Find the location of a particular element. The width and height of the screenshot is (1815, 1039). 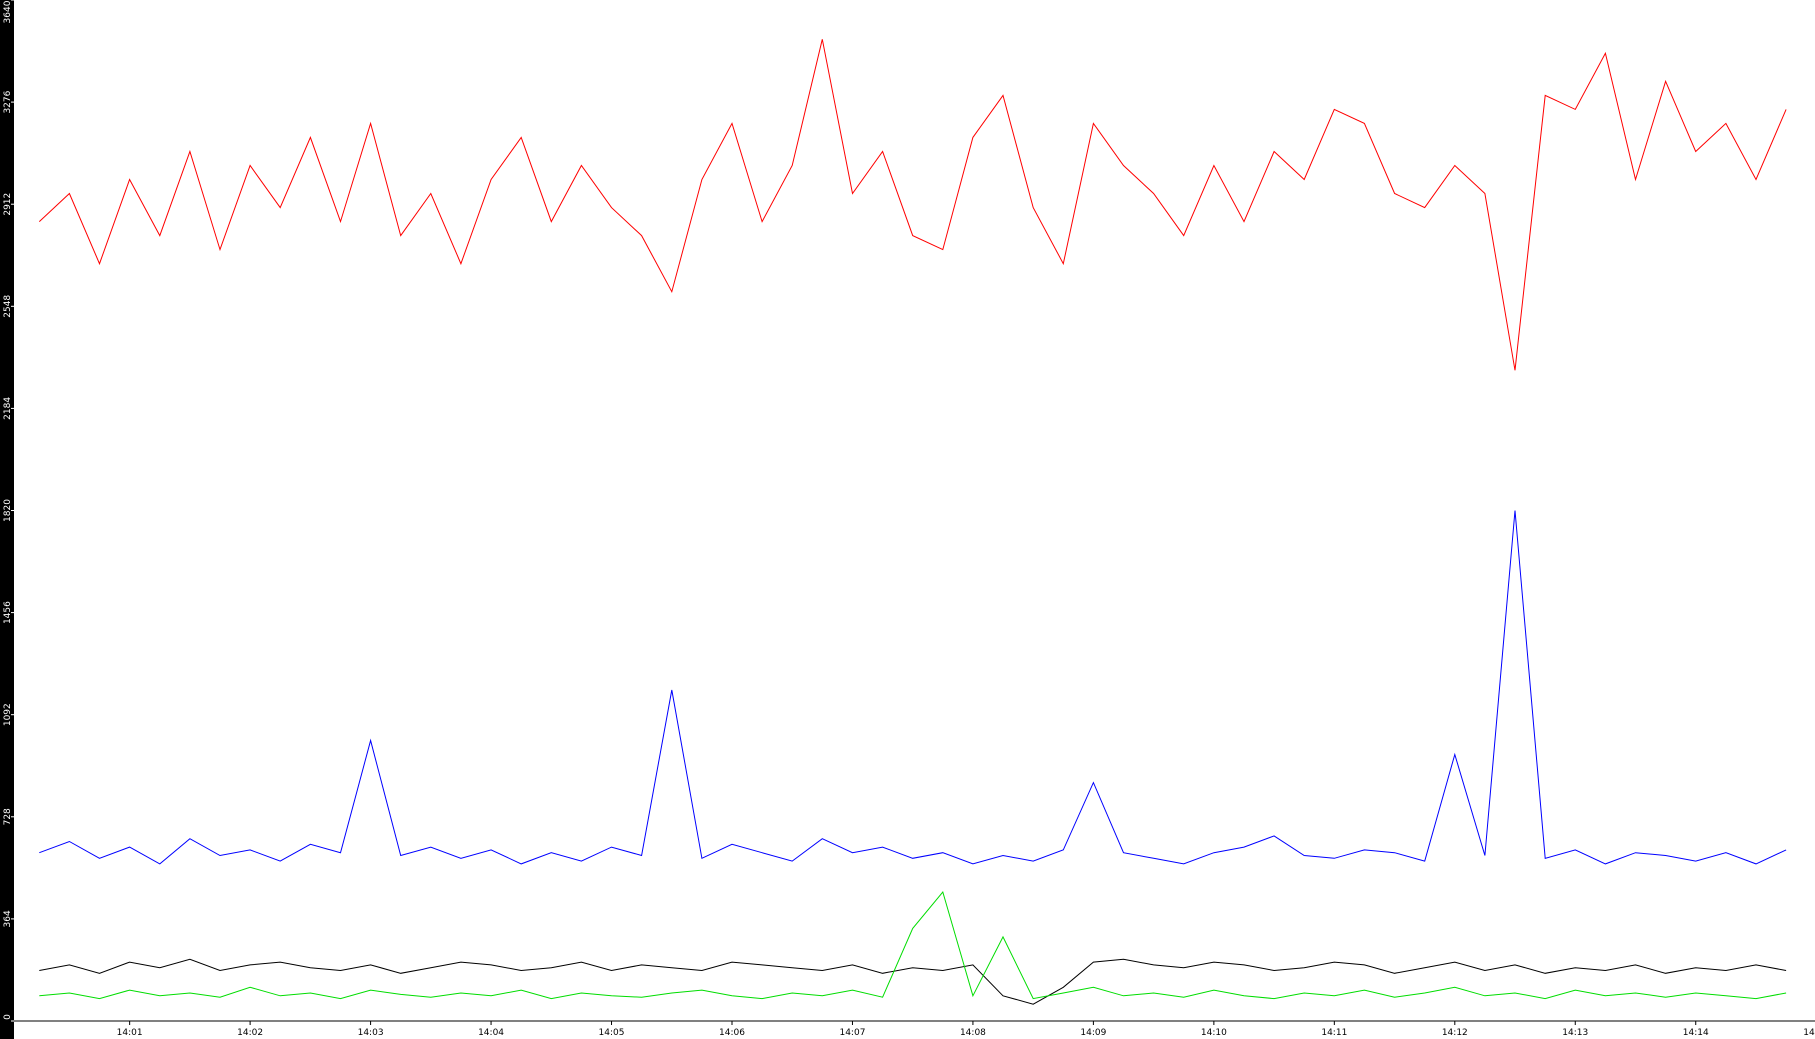

y-axis-strip is located at coordinates (7, 519).